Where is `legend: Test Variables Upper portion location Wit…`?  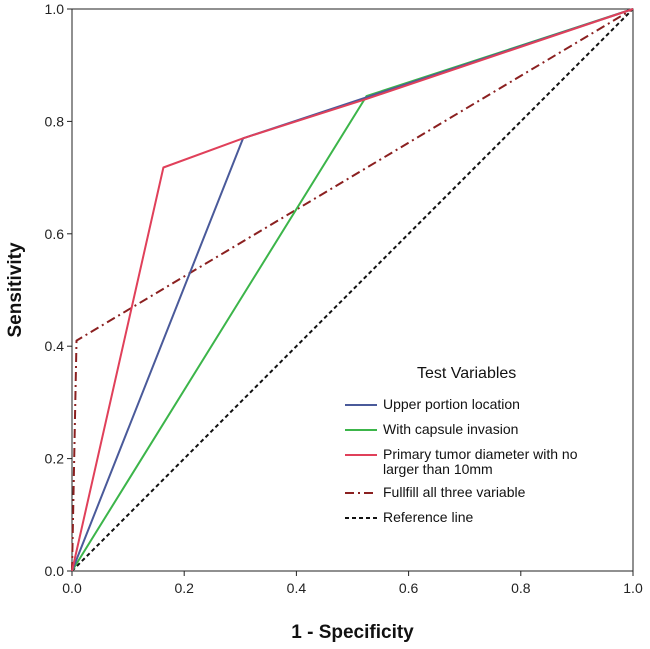
legend: Test Variables Upper portion location Wit… is located at coordinates (461, 445).